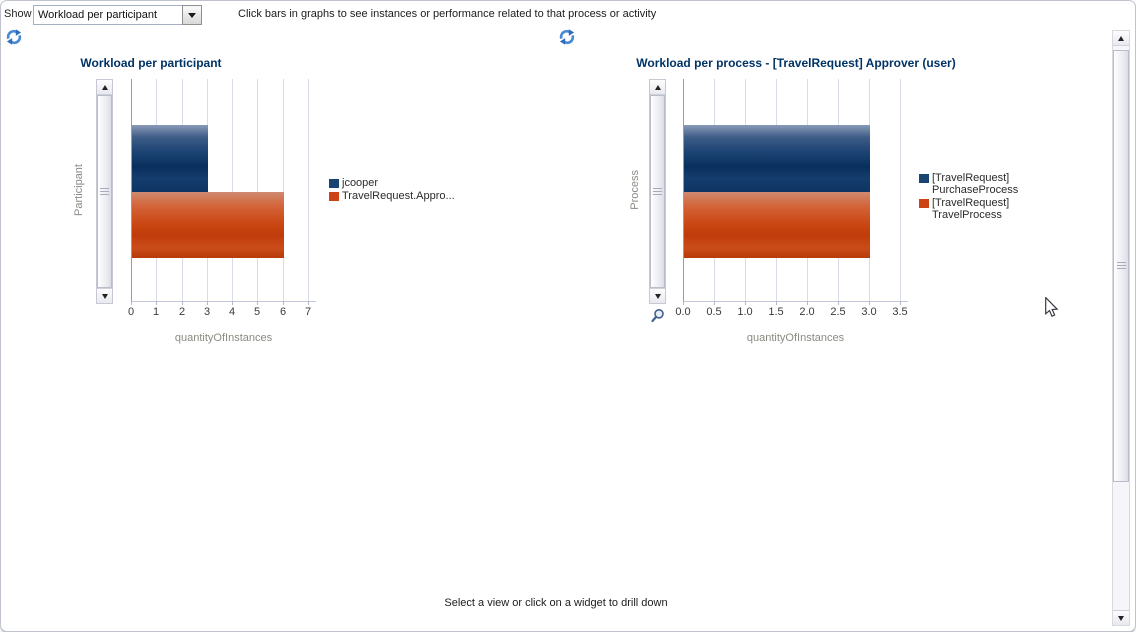 Image resolution: width=1136 pixels, height=632 pixels. Describe the element at coordinates (156, 312) in the screenshot. I see `x-tick-label: 1` at that location.